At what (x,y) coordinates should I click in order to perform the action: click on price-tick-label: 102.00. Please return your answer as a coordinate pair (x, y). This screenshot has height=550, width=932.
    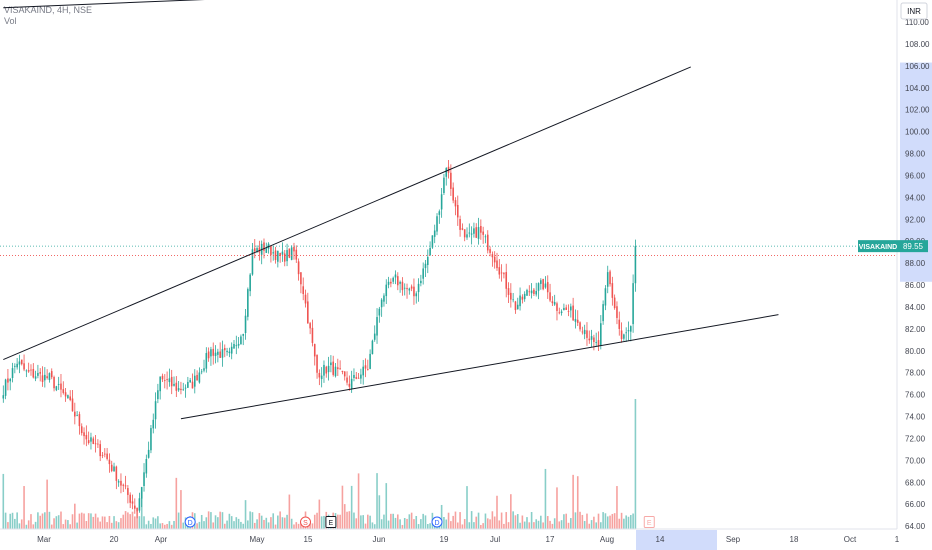
    Looking at the image, I should click on (917, 110).